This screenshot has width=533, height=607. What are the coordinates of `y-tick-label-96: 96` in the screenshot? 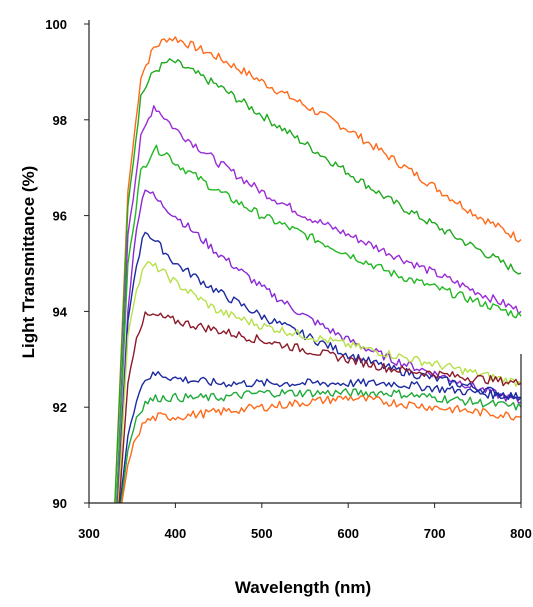 It's located at (60, 216).